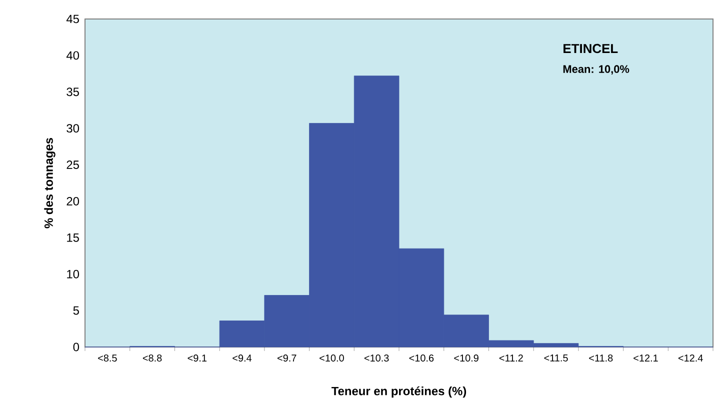 The width and height of the screenshot is (723, 412). I want to click on x-tick-label: <11.2, so click(511, 358).